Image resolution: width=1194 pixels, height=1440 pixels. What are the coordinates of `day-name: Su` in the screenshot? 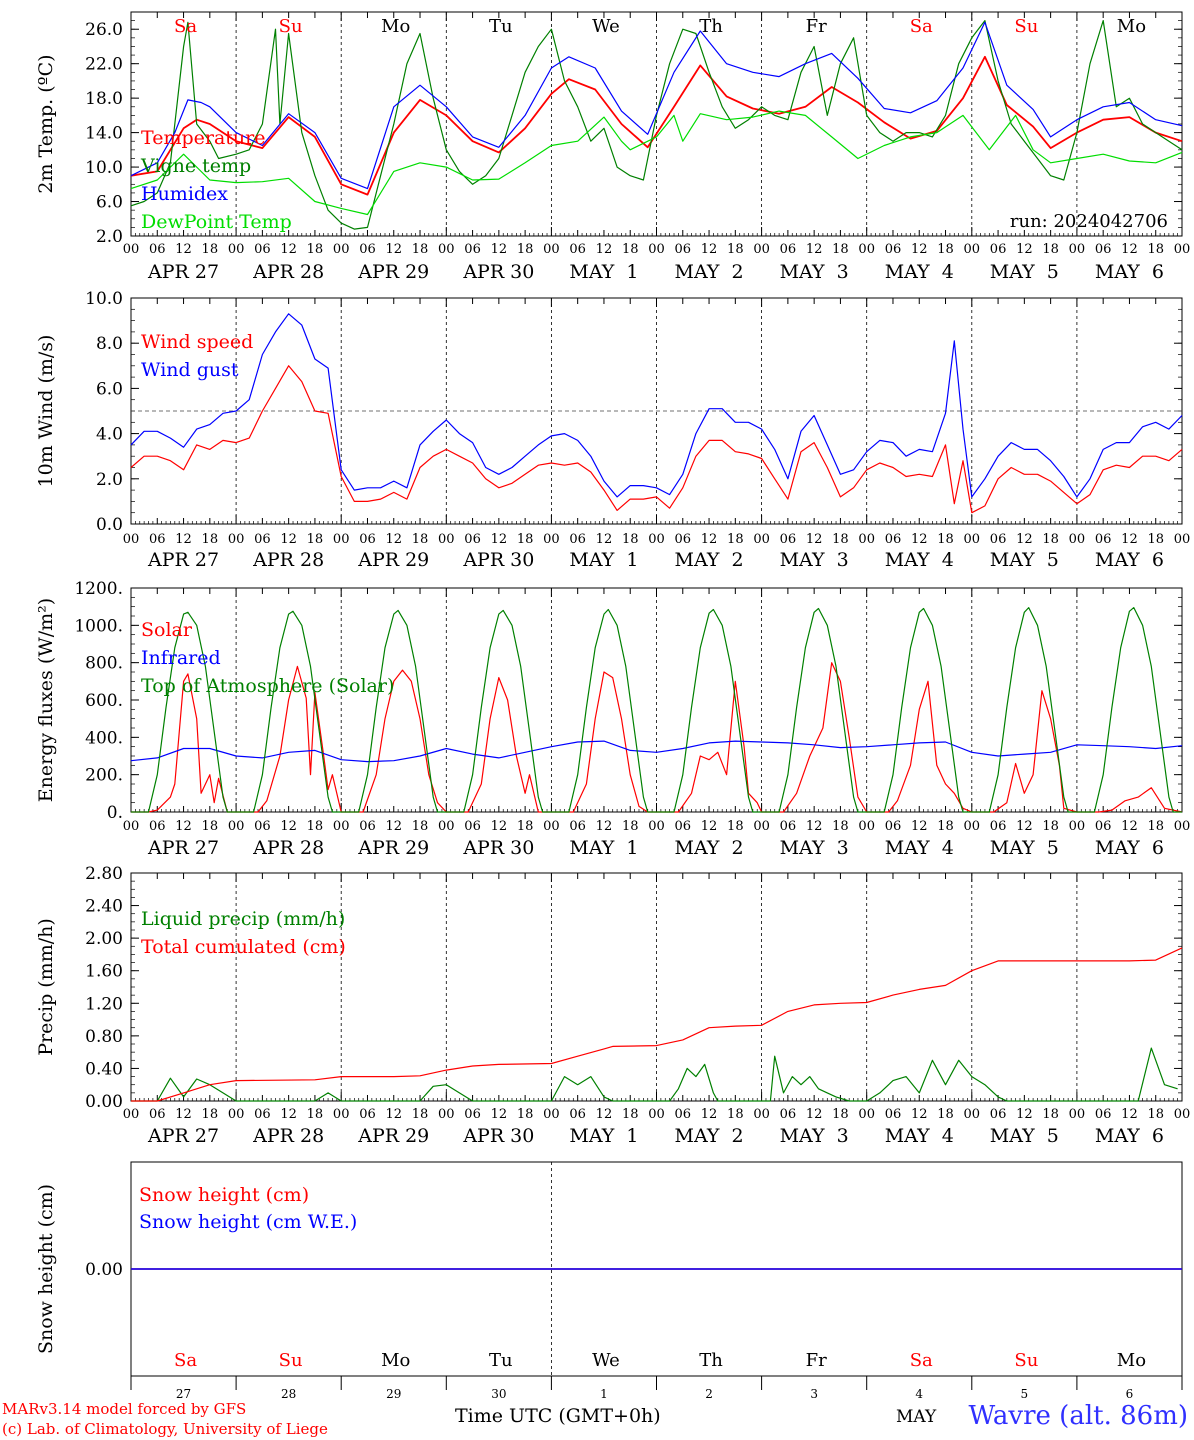 It's located at (1026, 26).